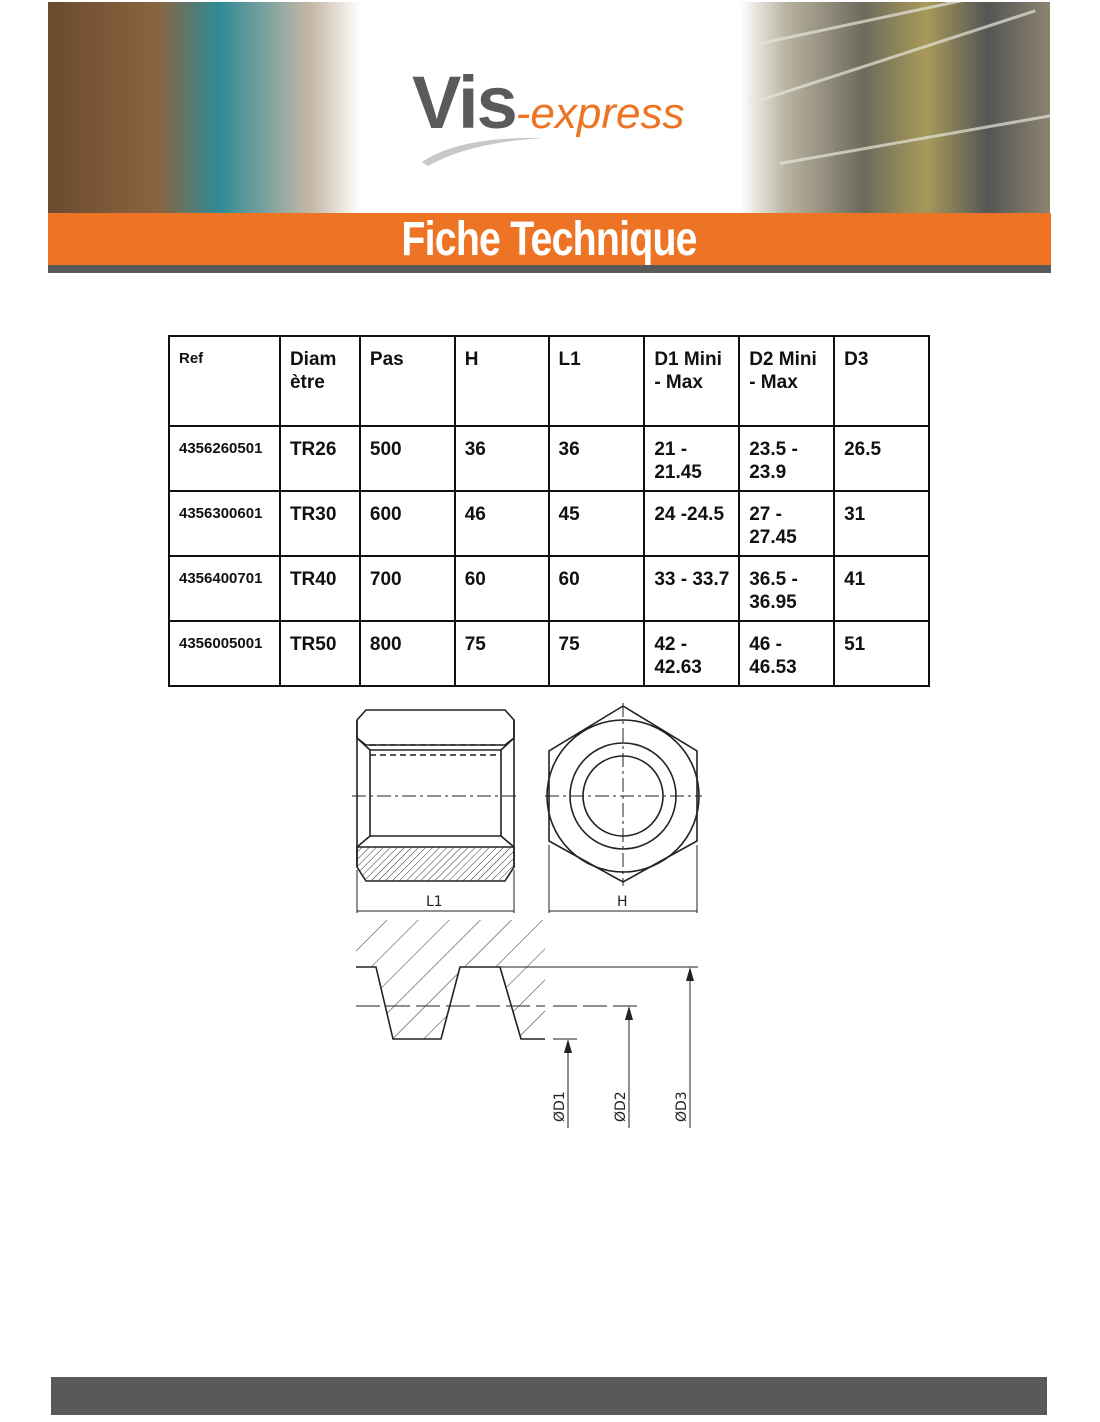  Describe the element at coordinates (407, 588) in the screenshot. I see `cell: 700` at that location.